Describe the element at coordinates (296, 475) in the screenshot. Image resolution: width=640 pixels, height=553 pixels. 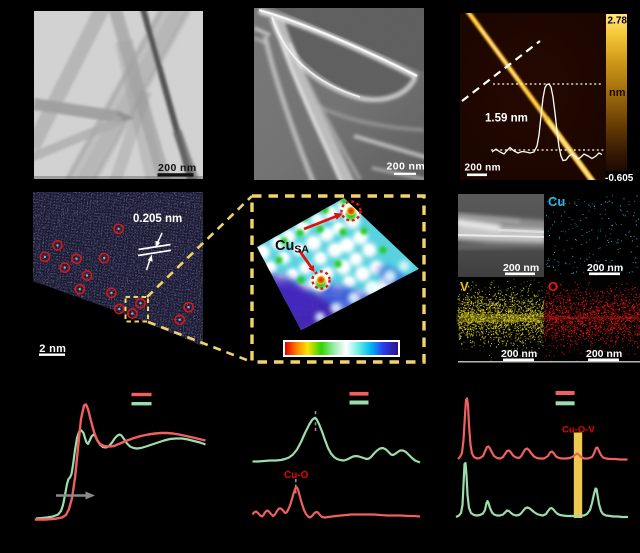
I see `svg-text: Cu-O` at that location.